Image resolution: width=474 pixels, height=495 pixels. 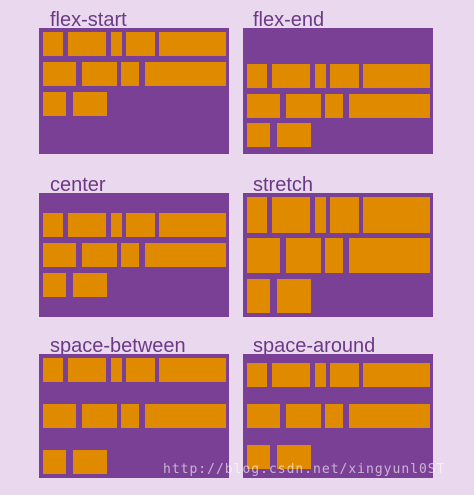 I want to click on label-stretch: stretch, so click(x=283, y=185).